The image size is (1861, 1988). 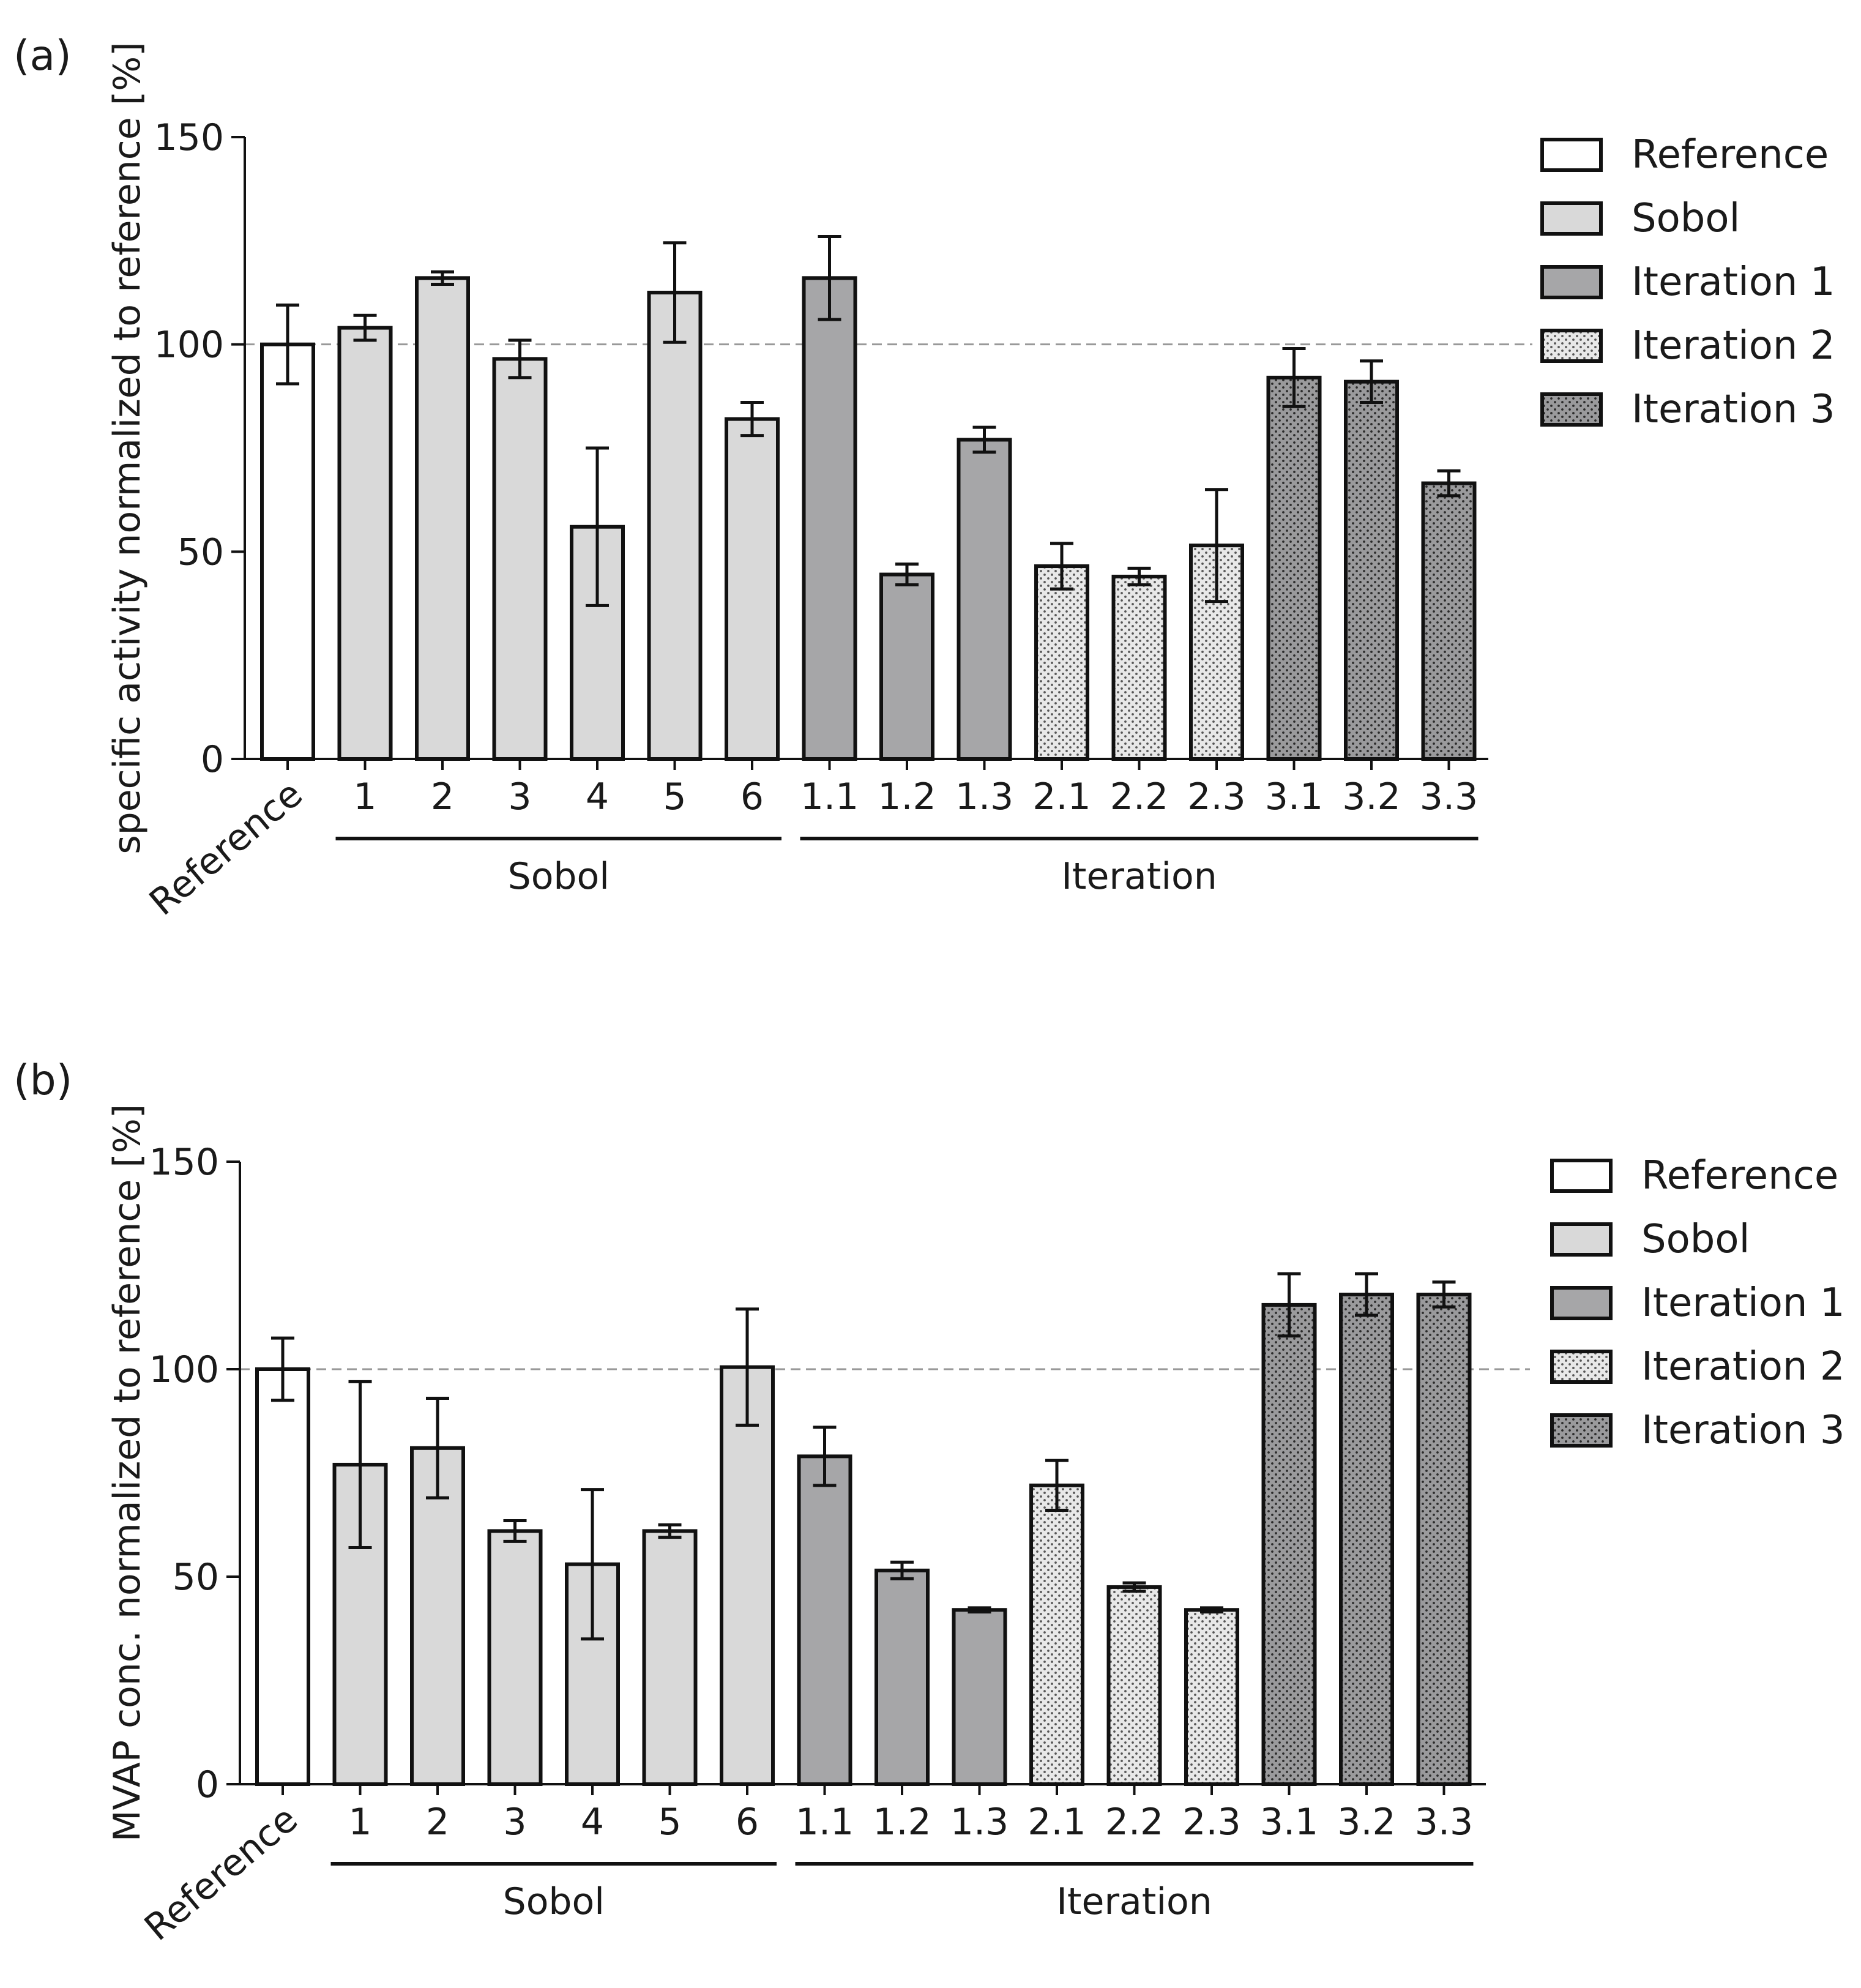 What do you see at coordinates (514, 1822) in the screenshot?
I see `x-tick-label-3: 3` at bounding box center [514, 1822].